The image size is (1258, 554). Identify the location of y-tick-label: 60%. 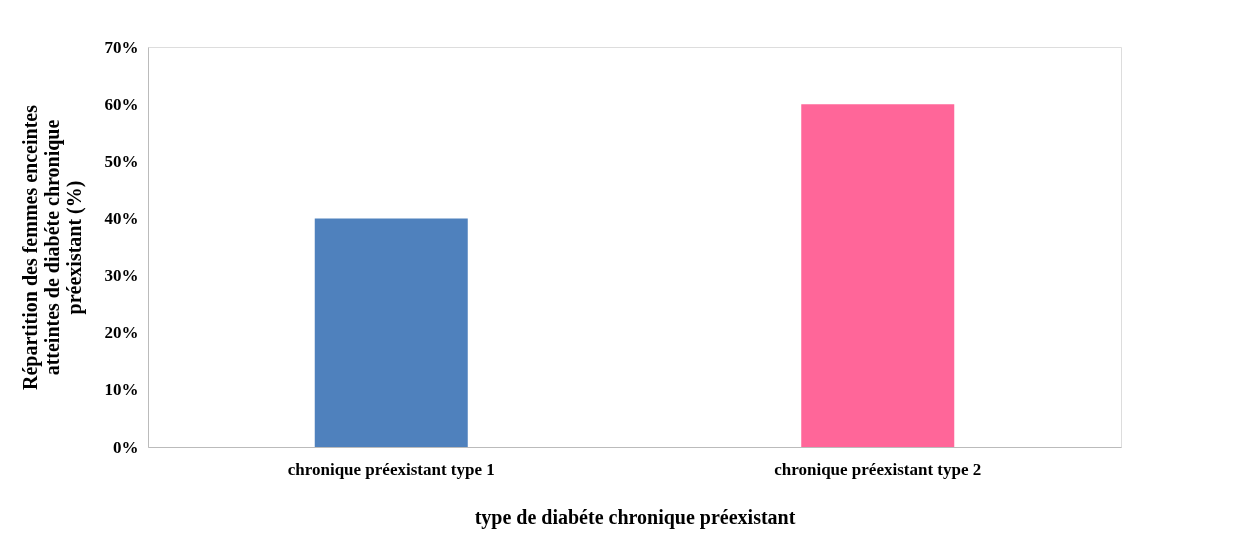
(121, 104).